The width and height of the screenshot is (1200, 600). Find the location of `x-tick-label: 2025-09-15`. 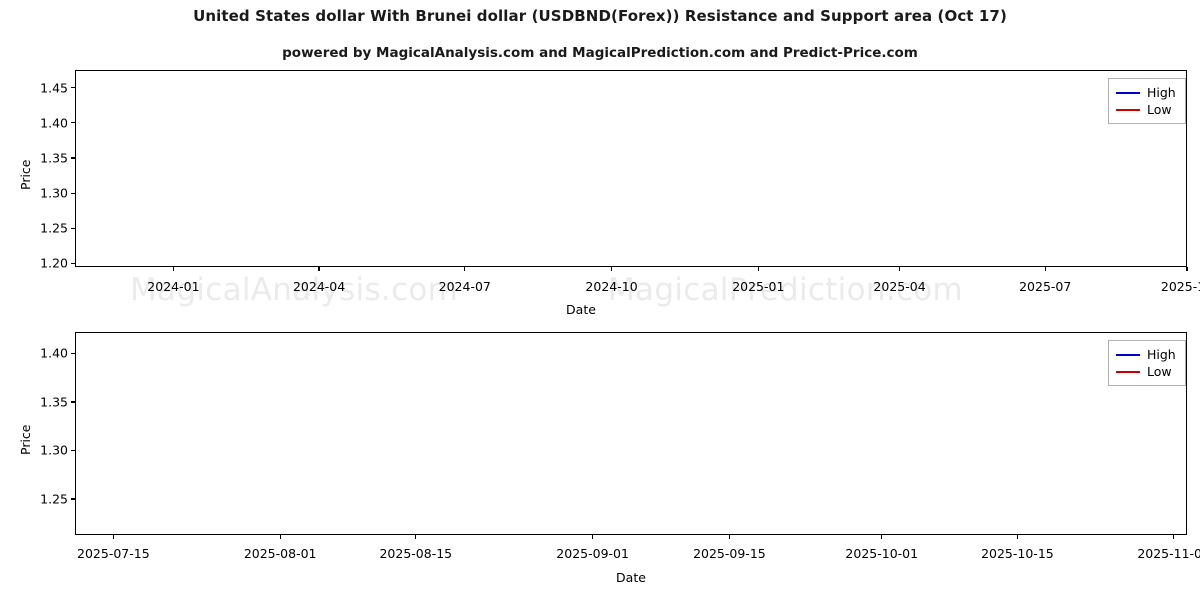

x-tick-label: 2025-09-15 is located at coordinates (729, 553).